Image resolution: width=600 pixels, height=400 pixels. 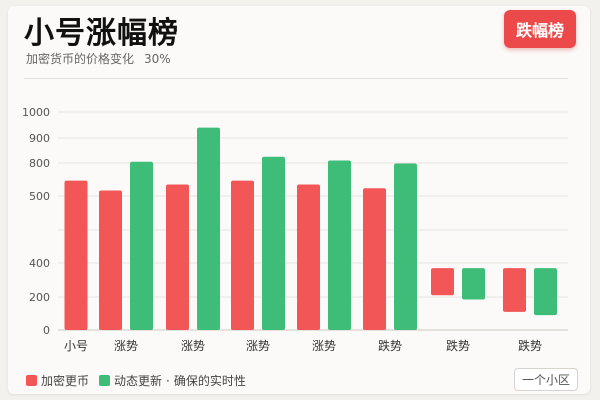 What do you see at coordinates (39, 263) in the screenshot?
I see `y-tick-label: 400` at bounding box center [39, 263].